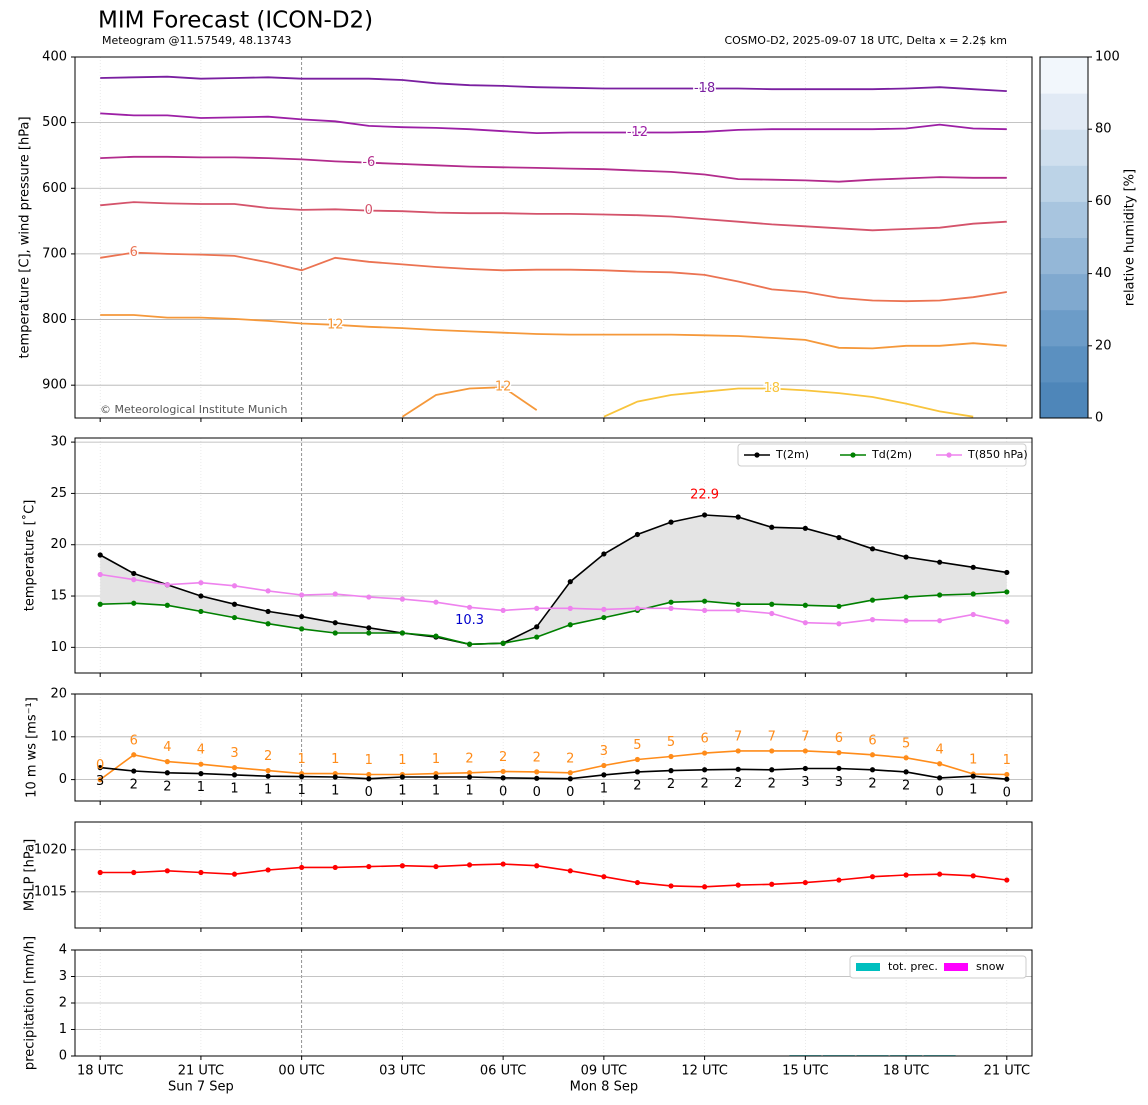 This screenshot has width=1148, height=1105. What do you see at coordinates (25, 237) in the screenshot?
I see `y-axis-label: temperature [C], wind pressure [hPa]` at bounding box center [25, 237].